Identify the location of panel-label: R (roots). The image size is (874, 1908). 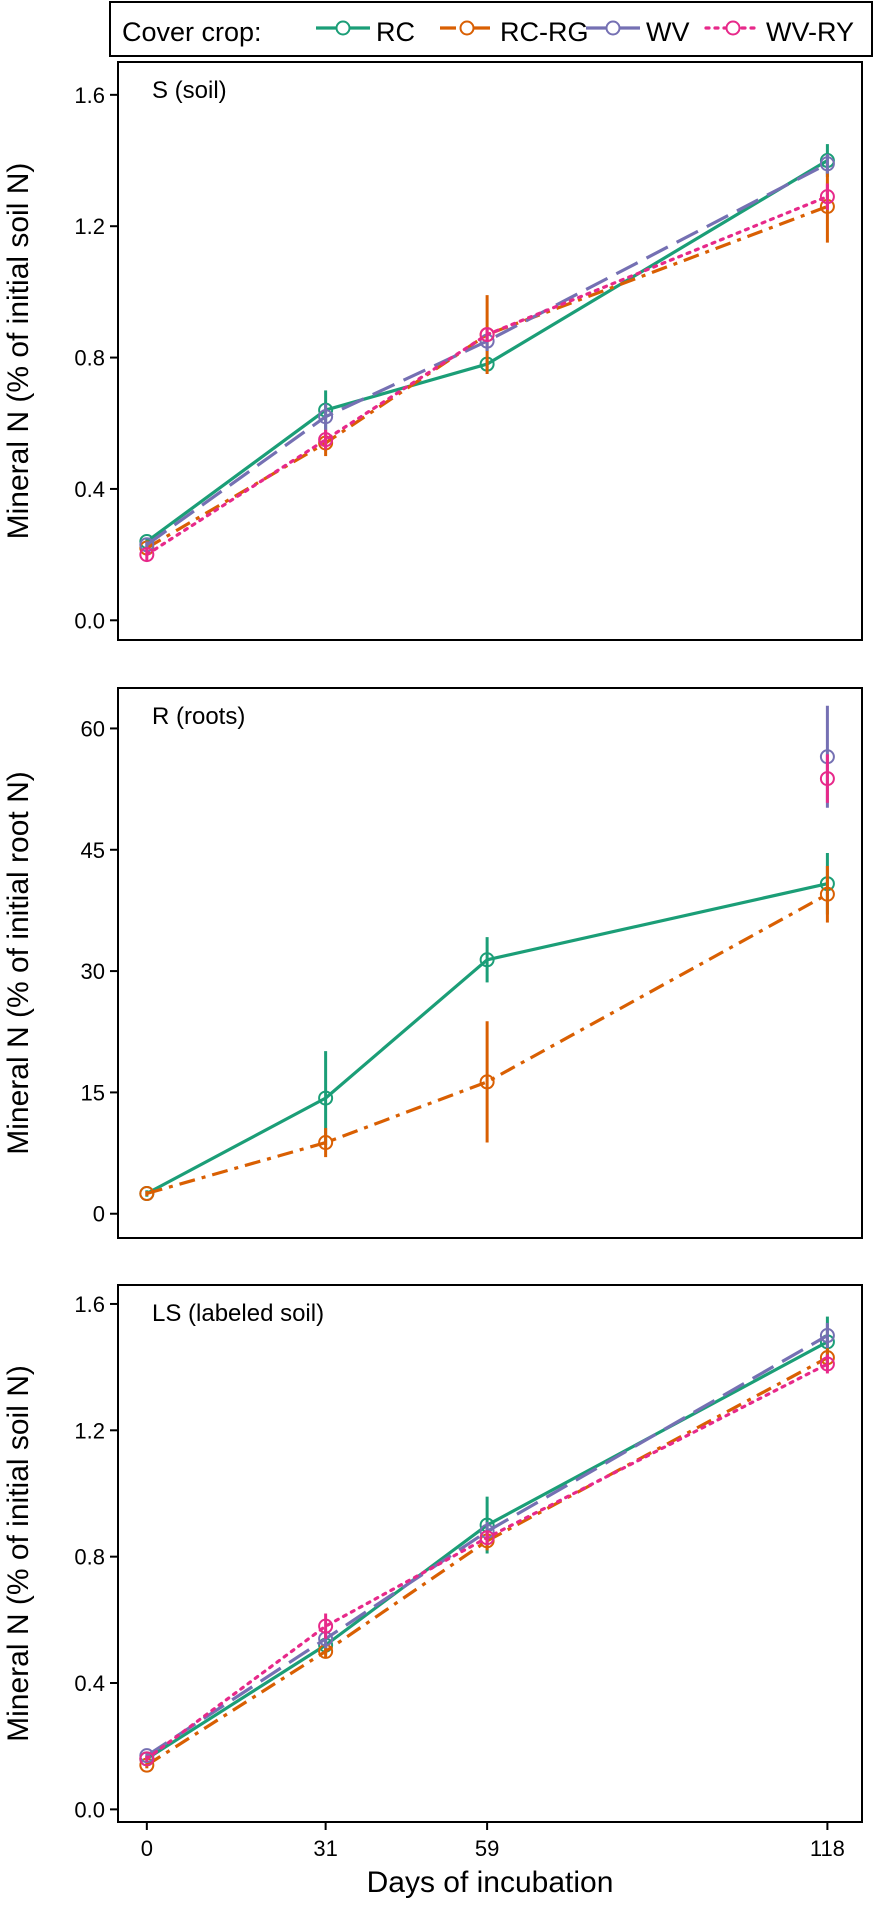
(198, 716).